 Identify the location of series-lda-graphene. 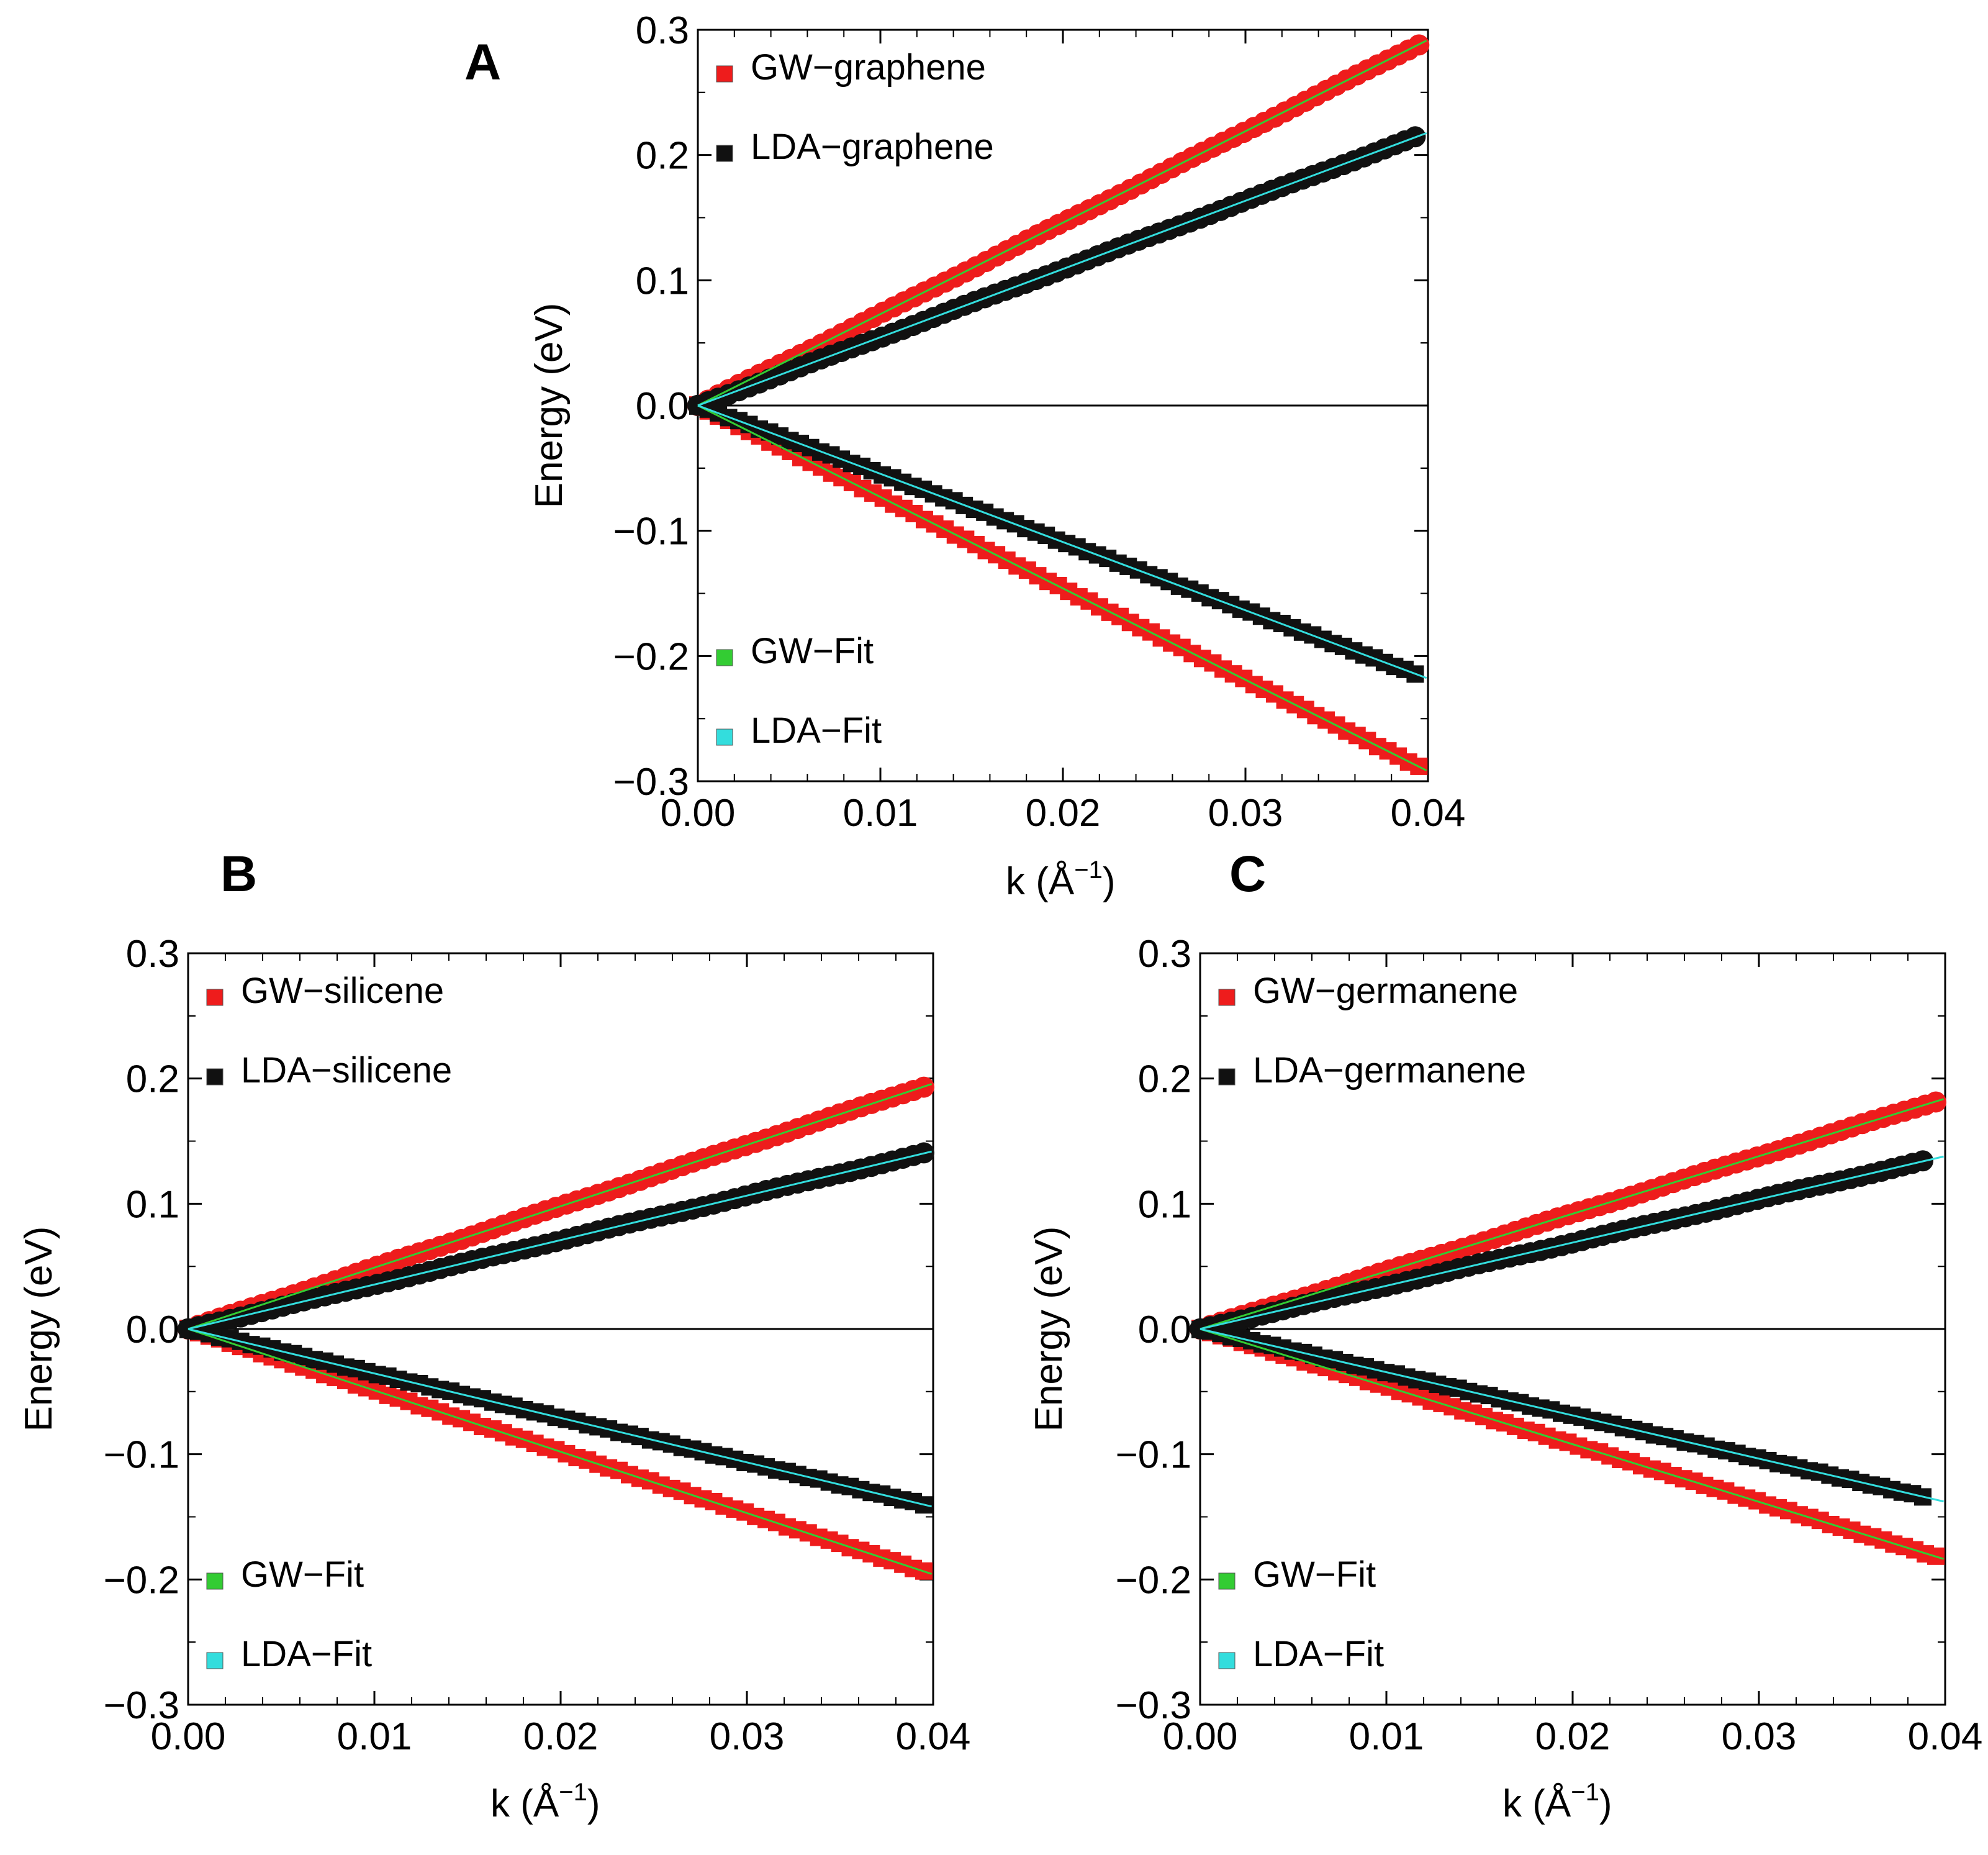
(1056, 404).